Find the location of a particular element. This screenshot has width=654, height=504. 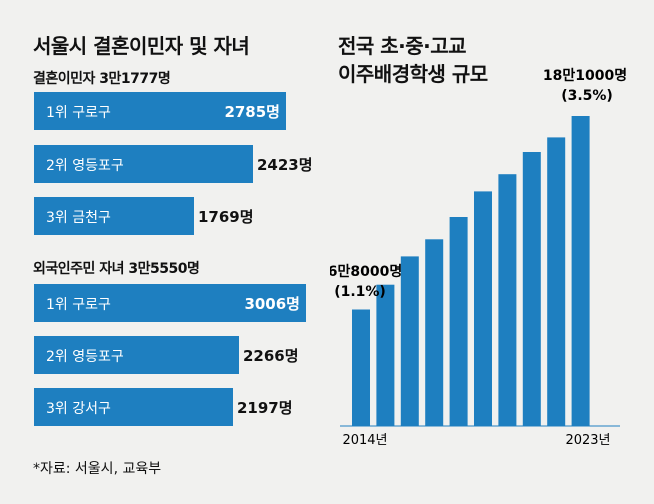

left-title: 서울시 결혼이민자 및 자녀 is located at coordinates (141, 46).